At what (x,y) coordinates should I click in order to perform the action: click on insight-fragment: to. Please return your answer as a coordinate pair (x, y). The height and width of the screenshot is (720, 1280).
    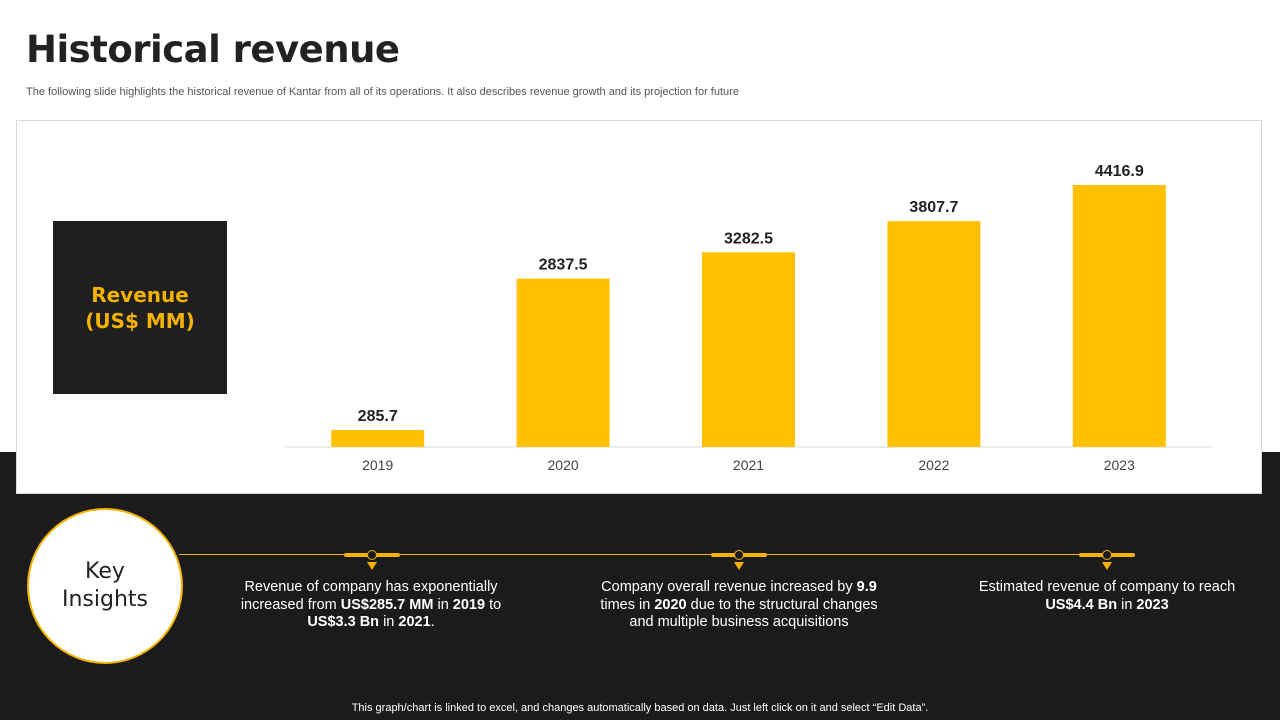
    Looking at the image, I should click on (493, 604).